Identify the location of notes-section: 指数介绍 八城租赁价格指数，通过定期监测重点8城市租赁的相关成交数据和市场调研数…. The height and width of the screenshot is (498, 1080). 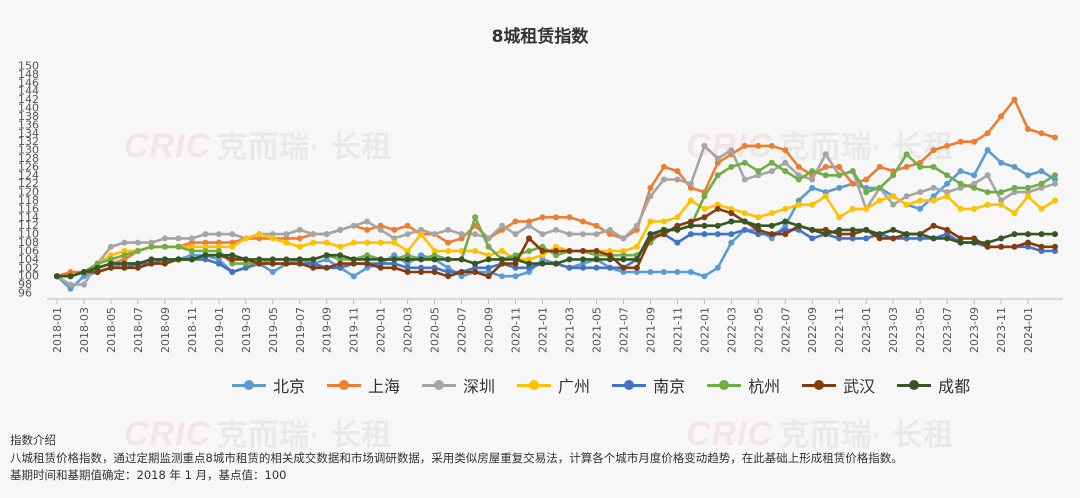
(540, 458).